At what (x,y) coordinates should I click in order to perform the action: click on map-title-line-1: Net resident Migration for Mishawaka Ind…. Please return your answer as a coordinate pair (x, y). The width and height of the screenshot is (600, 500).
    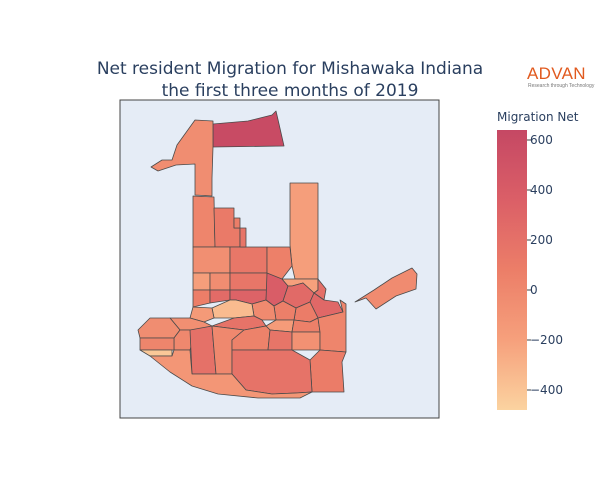
    Looking at the image, I should click on (290, 69).